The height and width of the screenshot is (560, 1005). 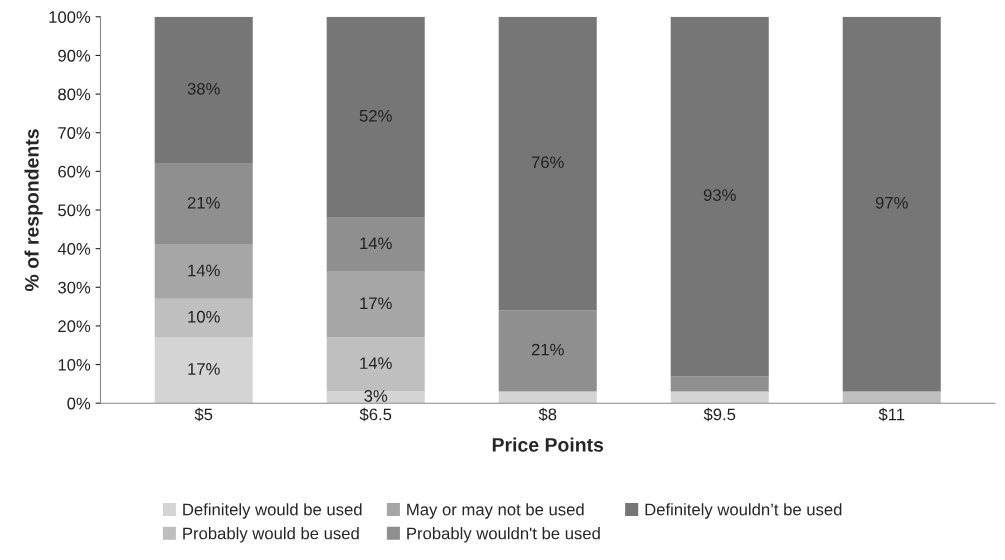 What do you see at coordinates (74, 133) in the screenshot?
I see `y-tick-label: 70%` at bounding box center [74, 133].